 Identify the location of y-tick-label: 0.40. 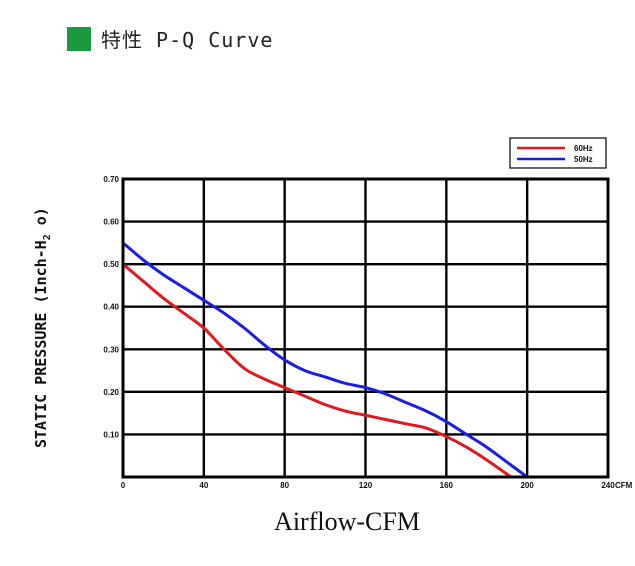
(111, 307).